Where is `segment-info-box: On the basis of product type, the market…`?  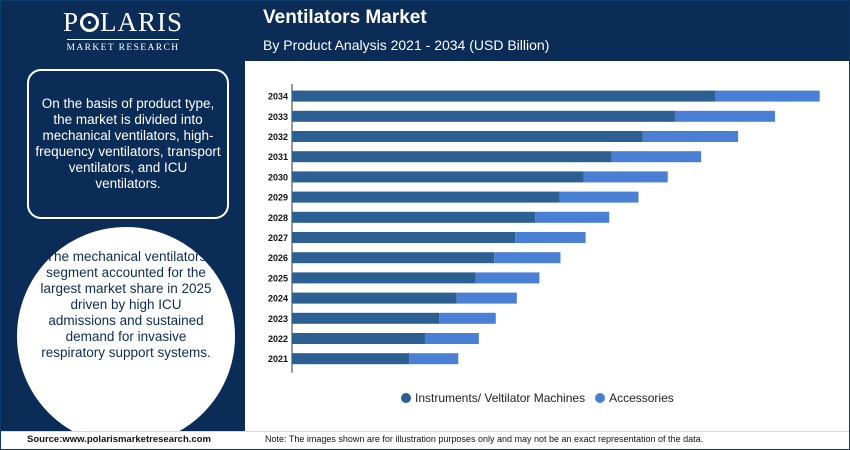
segment-info-box: On the basis of product type, the market… is located at coordinates (128, 144).